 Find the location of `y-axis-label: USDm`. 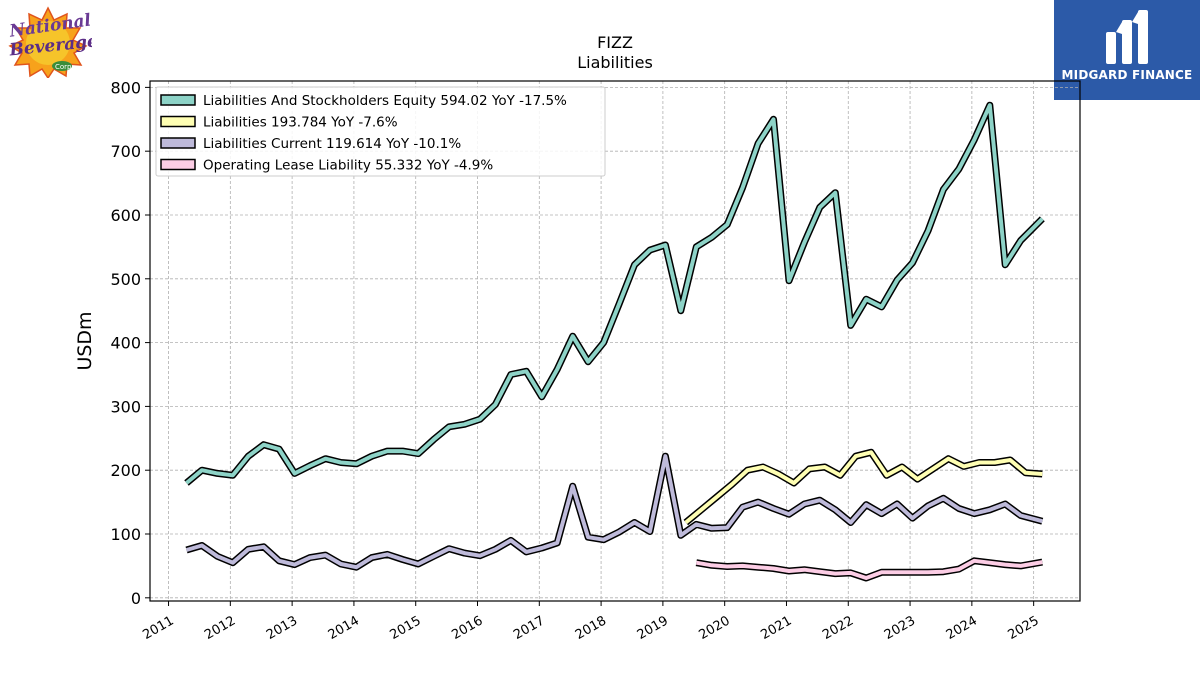

y-axis-label: USDm is located at coordinates (85, 340).